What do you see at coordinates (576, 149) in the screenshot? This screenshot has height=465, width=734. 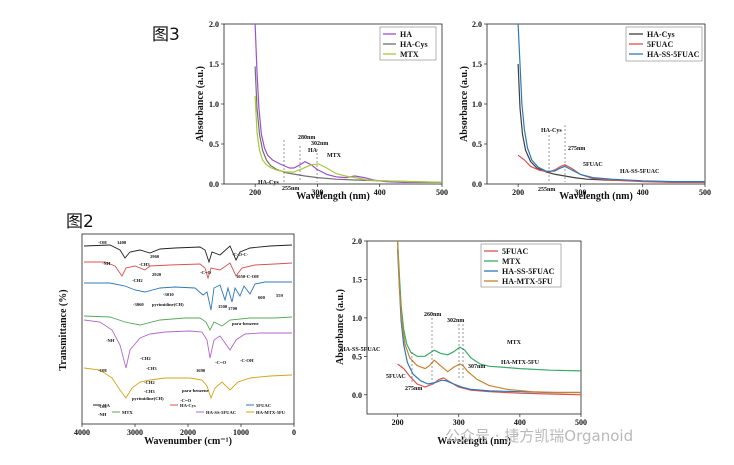 I see `annot-275nm: 275nm` at bounding box center [576, 149].